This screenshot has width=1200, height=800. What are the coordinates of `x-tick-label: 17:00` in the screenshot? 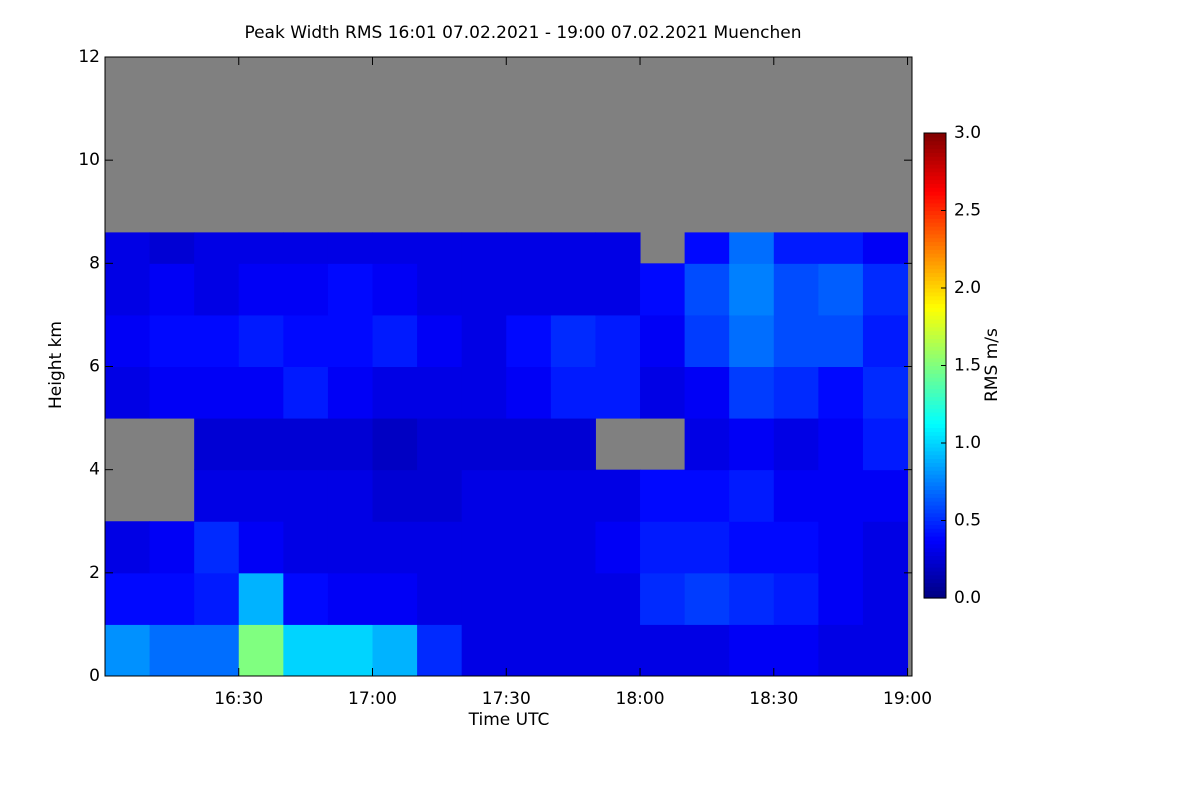 It's located at (372, 699).